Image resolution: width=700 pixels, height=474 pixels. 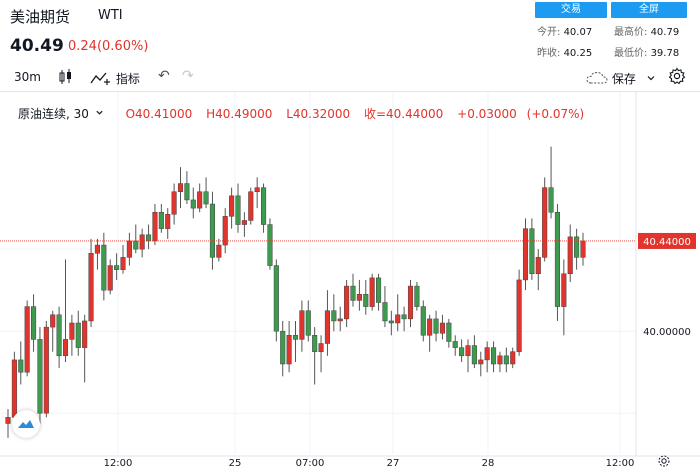 I want to click on save-button: 保存, so click(x=621, y=78).